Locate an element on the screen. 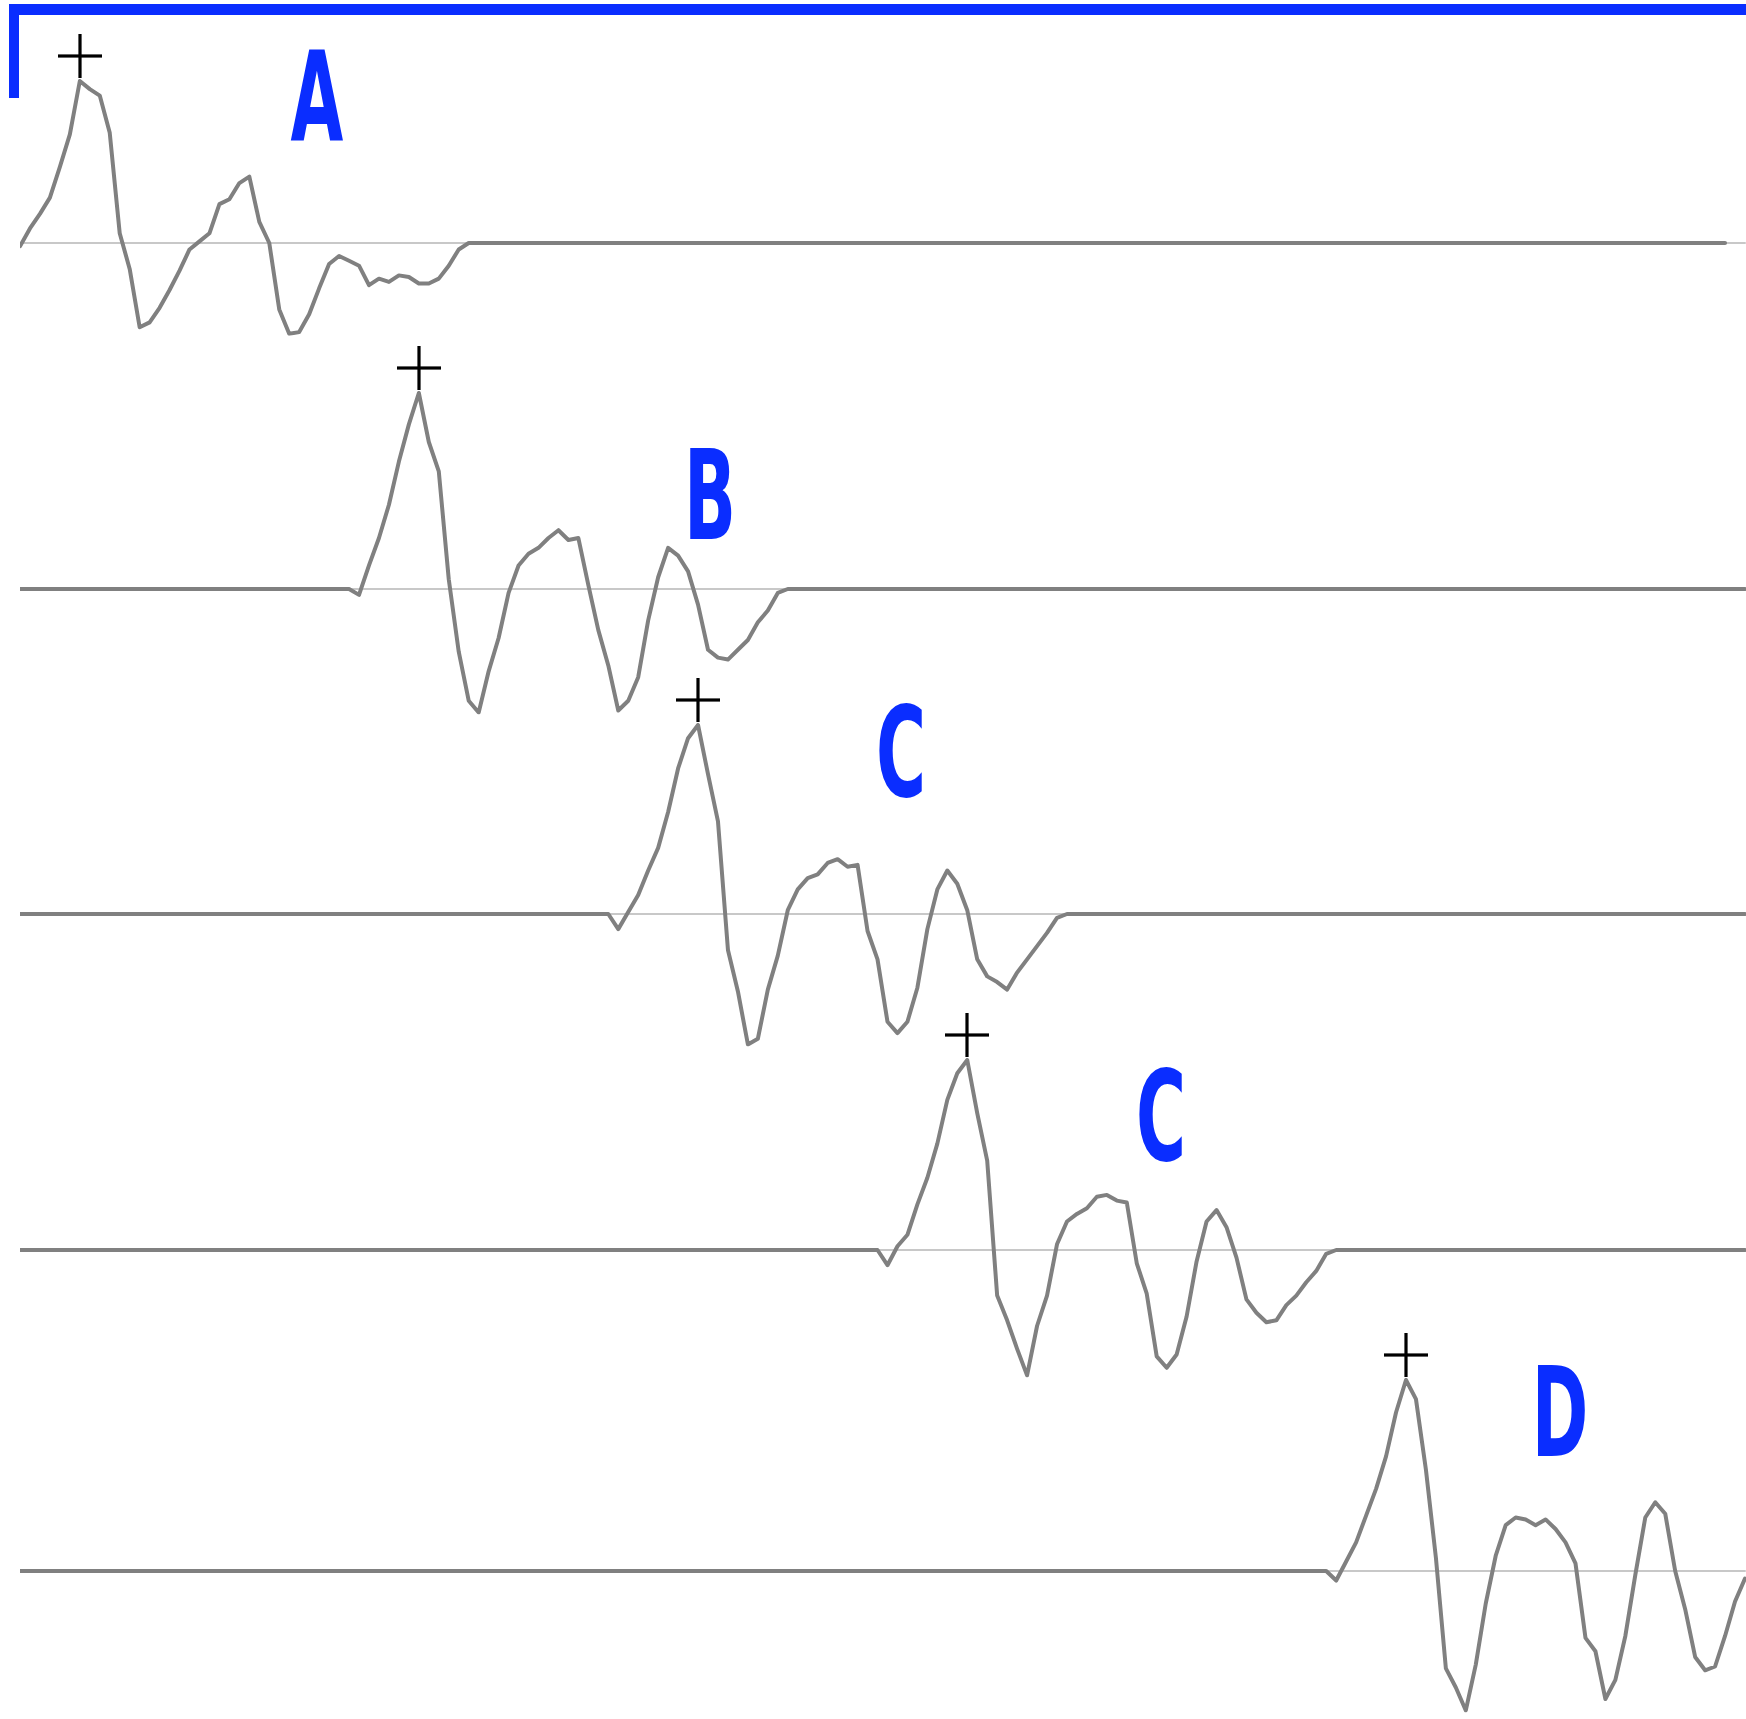 Image resolution: width=1746 pixels, height=1719 pixels. annotation: B is located at coordinates (710, 497).